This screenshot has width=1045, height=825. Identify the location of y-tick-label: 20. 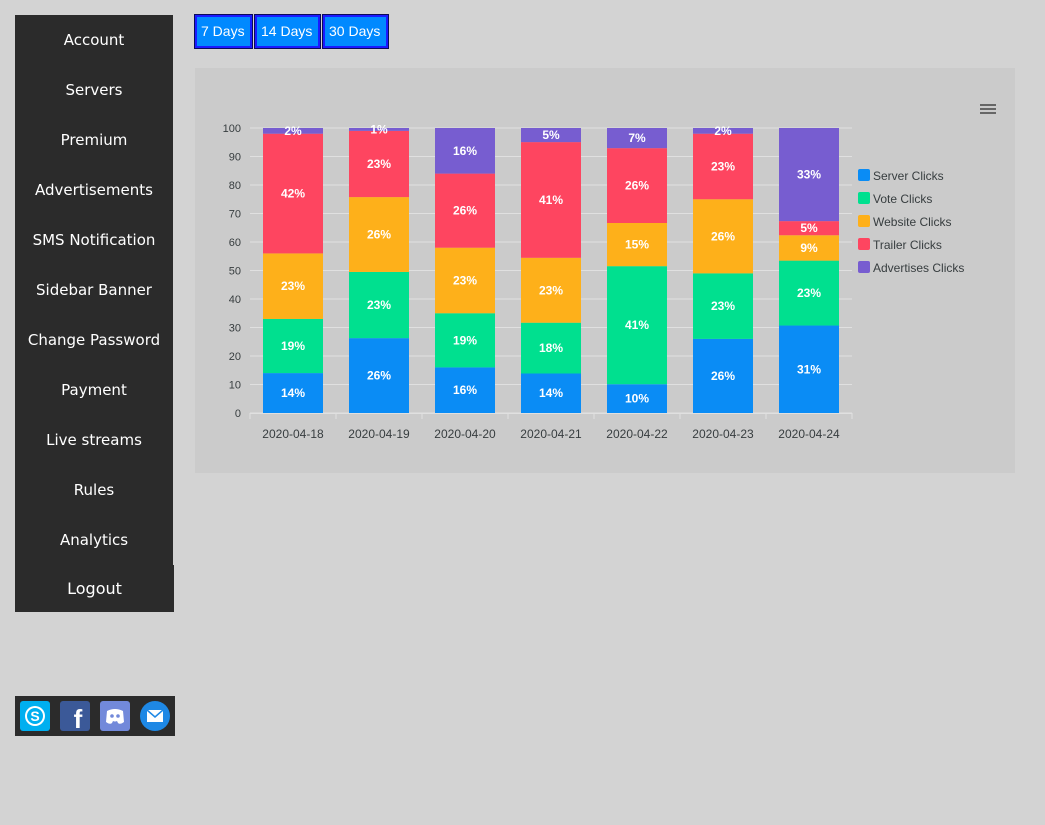
(235, 357).